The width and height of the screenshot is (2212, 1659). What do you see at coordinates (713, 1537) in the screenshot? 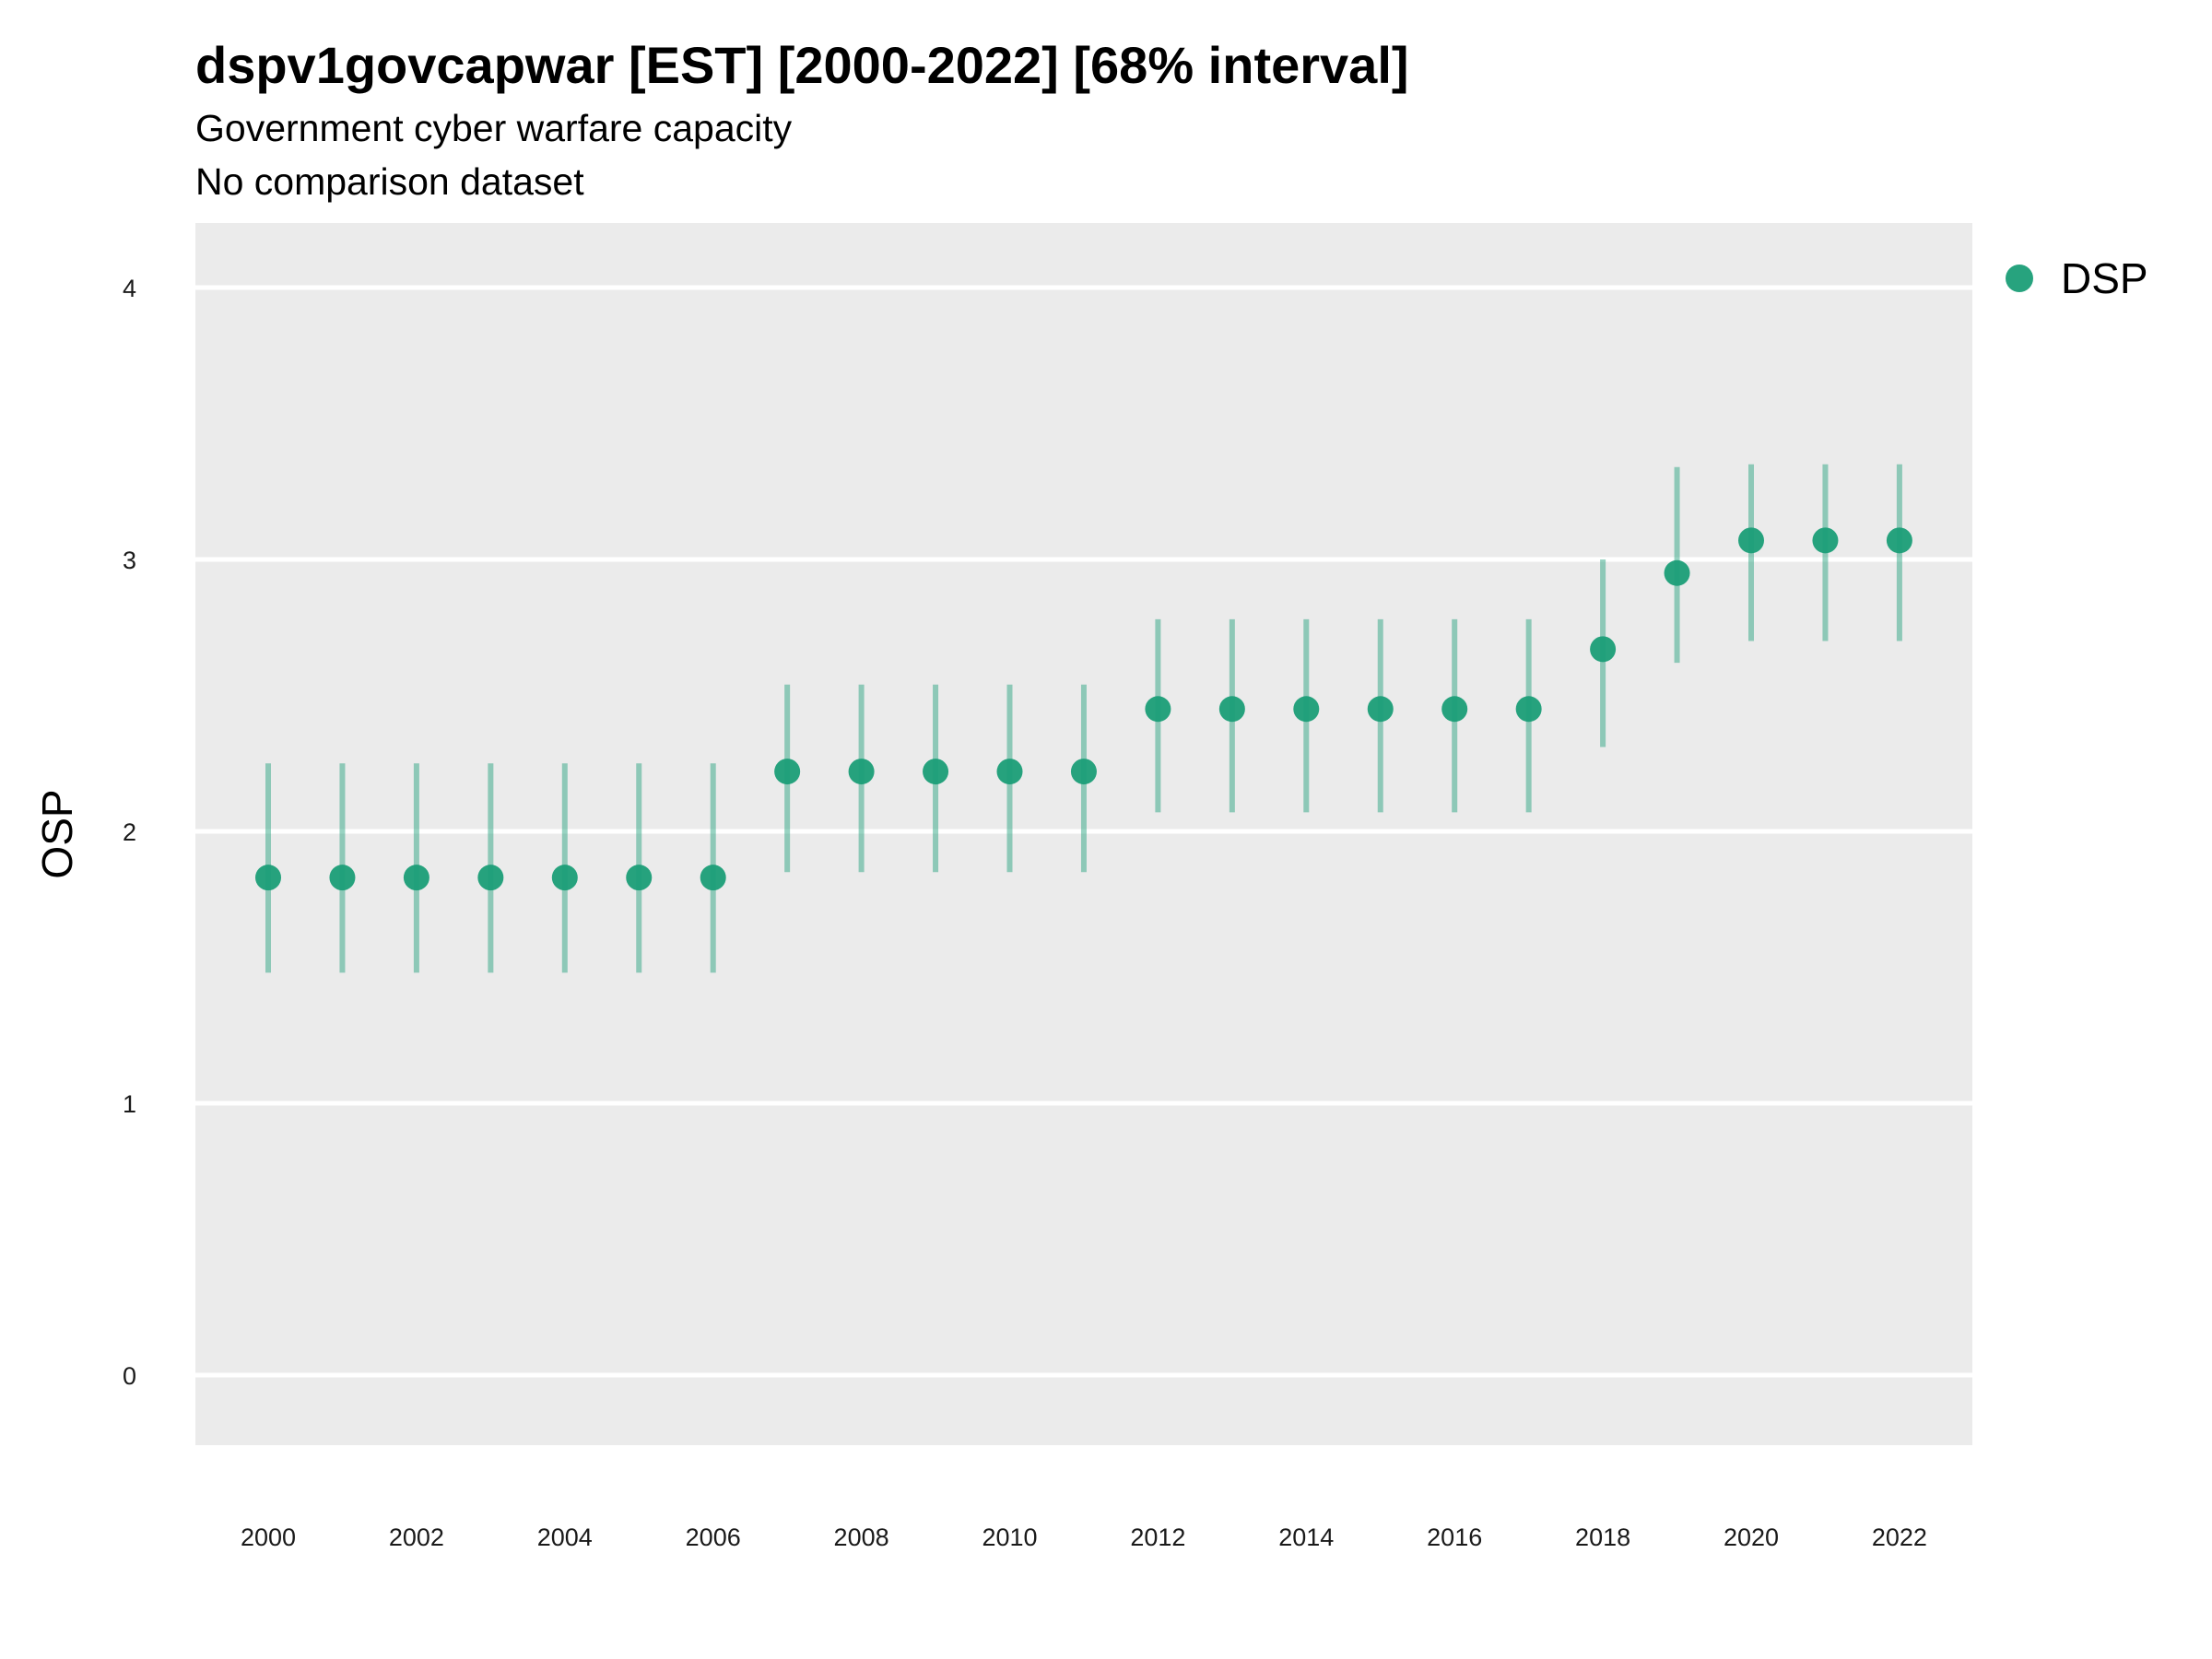
I see `x-tick-label: 2006` at bounding box center [713, 1537].